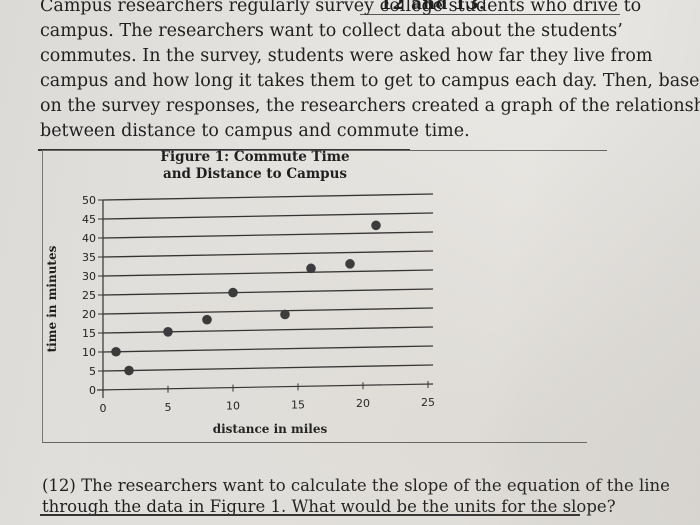 The image size is (700, 525). I want to click on x-axis-line, so click(265, 387).